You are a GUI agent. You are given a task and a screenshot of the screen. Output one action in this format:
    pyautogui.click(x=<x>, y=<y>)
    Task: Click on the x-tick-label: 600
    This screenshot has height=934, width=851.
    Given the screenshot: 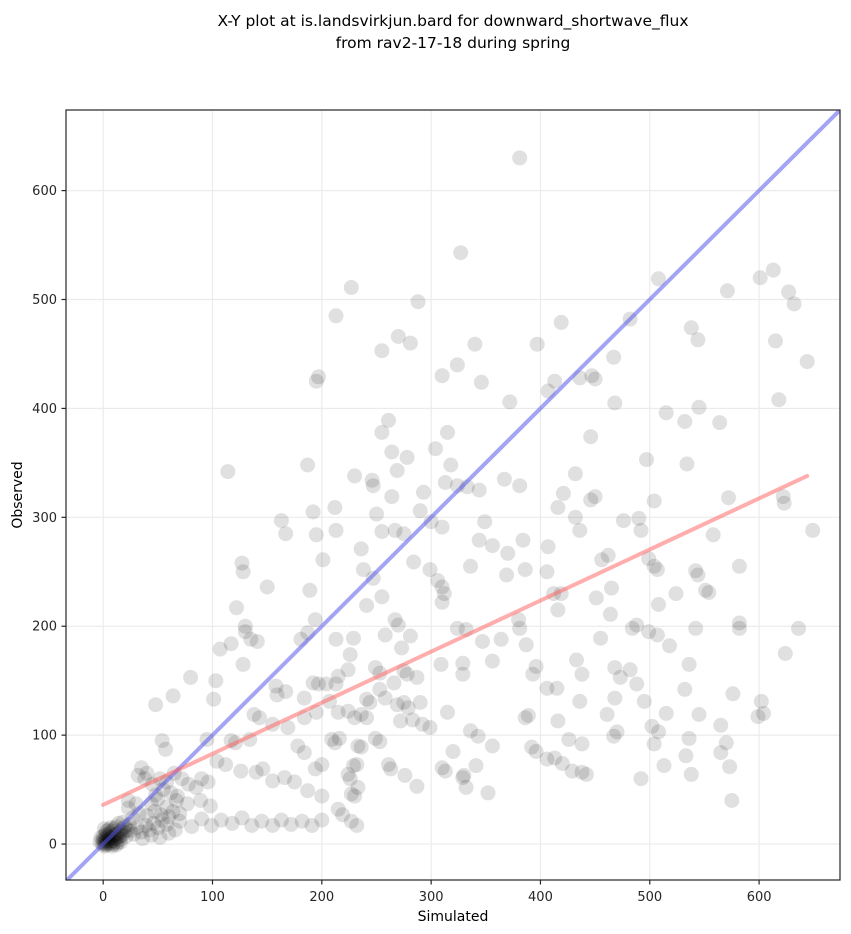 What is the action you would take?
    pyautogui.click(x=759, y=897)
    